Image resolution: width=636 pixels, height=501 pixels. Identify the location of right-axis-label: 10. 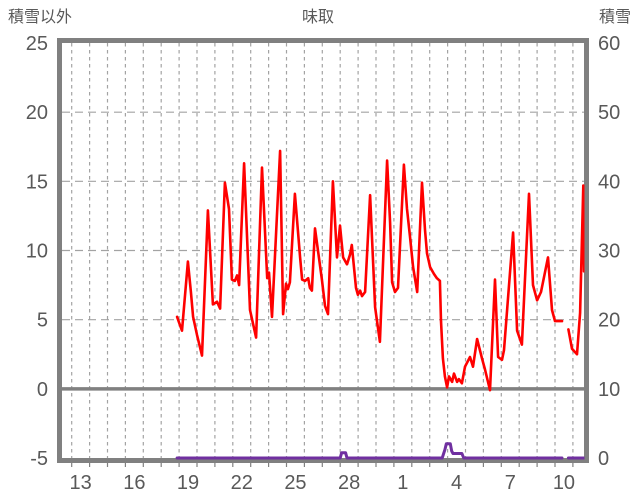
(609, 390).